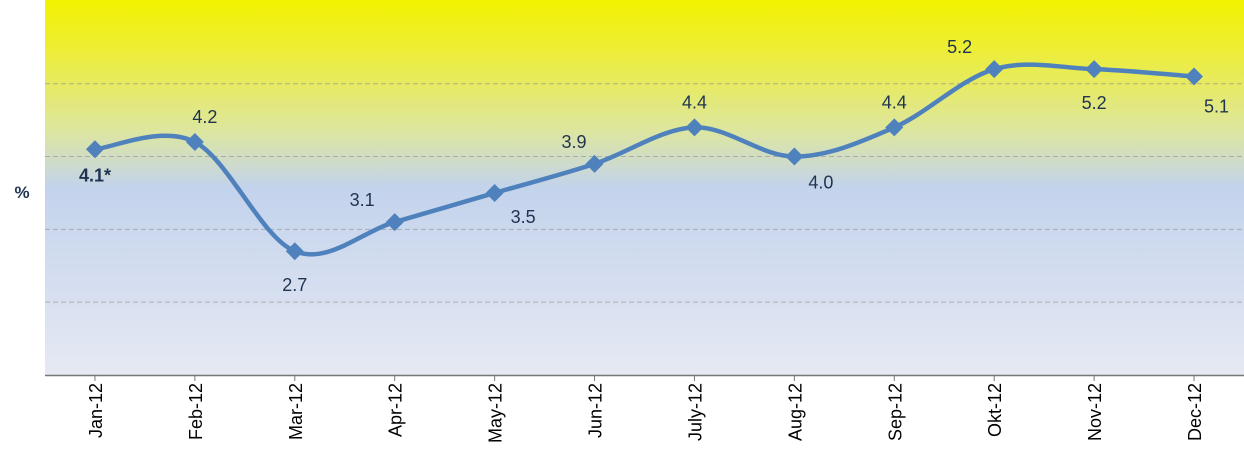  What do you see at coordinates (574, 142) in the screenshot?
I see `data-label: 3.9` at bounding box center [574, 142].